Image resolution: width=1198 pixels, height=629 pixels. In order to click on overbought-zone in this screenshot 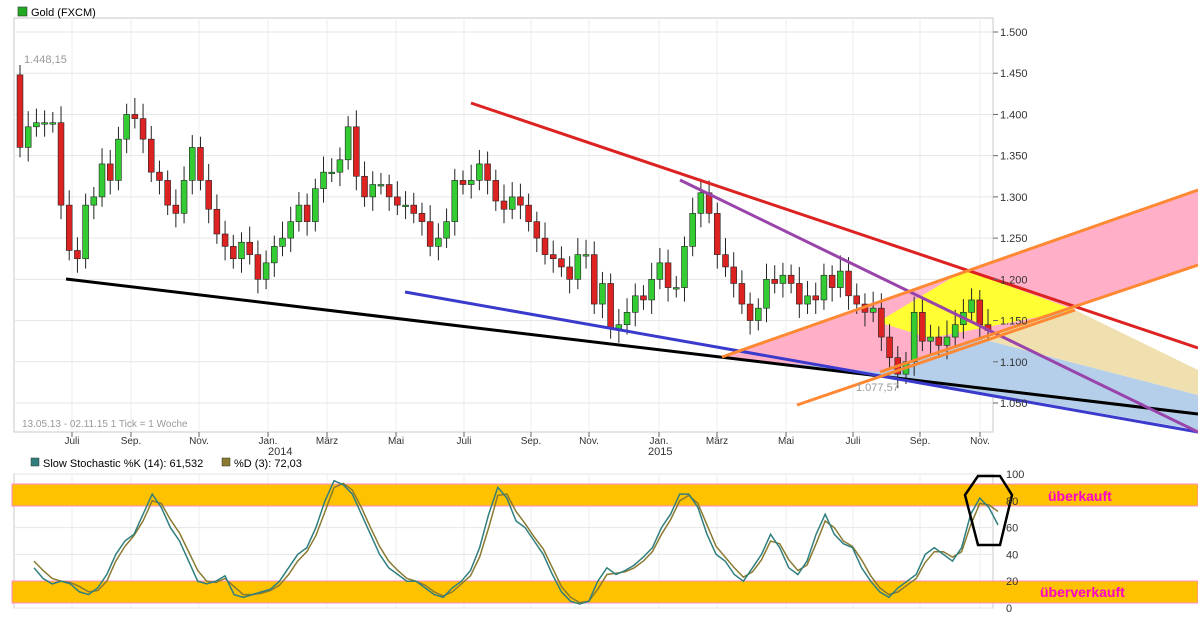, I will do `click(604, 495)`.